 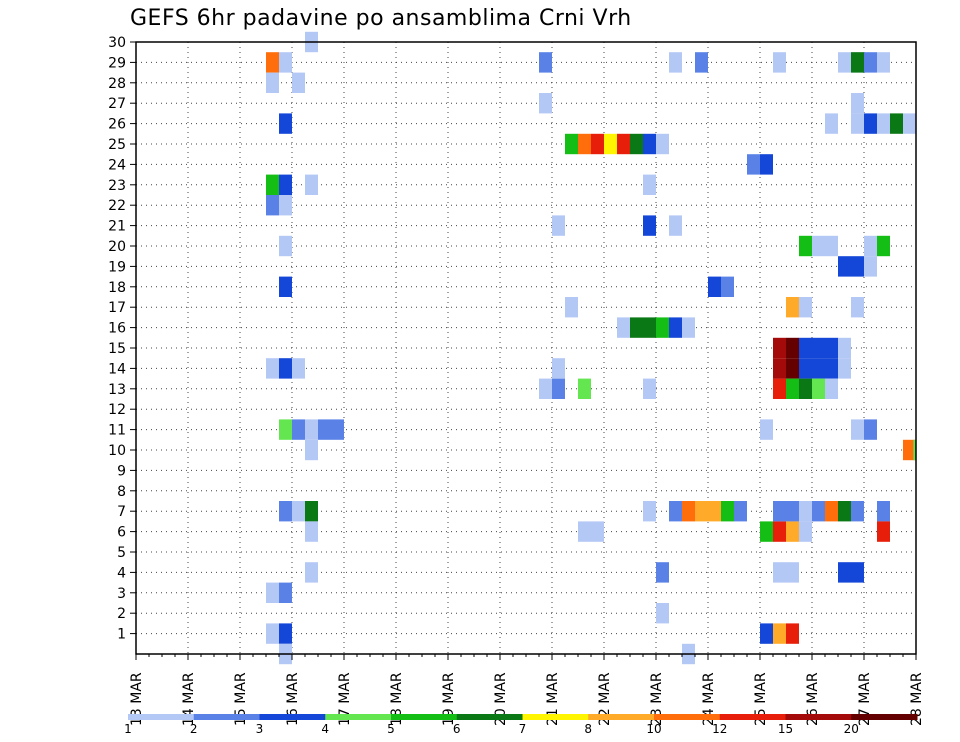 I want to click on y-tick-label: 16, so click(x=117, y=329).